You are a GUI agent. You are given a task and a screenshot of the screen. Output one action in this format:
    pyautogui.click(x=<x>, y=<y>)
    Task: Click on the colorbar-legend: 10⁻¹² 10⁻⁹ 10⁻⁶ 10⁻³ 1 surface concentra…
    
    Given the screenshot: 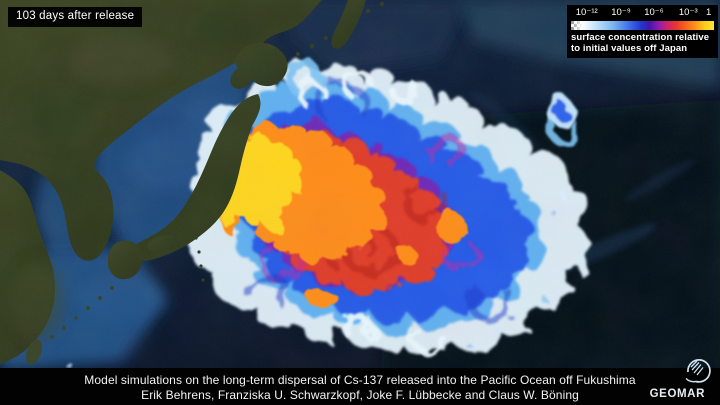 What is the action you would take?
    pyautogui.click(x=642, y=31)
    